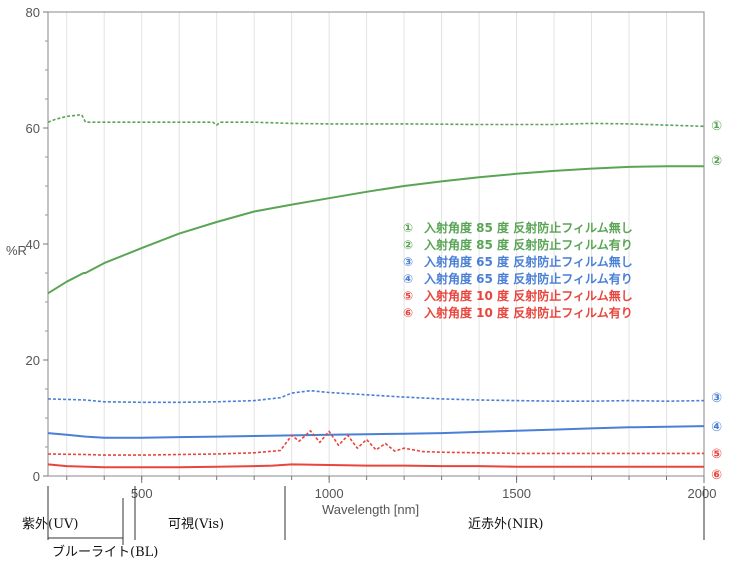 The height and width of the screenshot is (563, 735). Describe the element at coordinates (716, 475) in the screenshot. I see `series-end-label: ⑥` at that location.